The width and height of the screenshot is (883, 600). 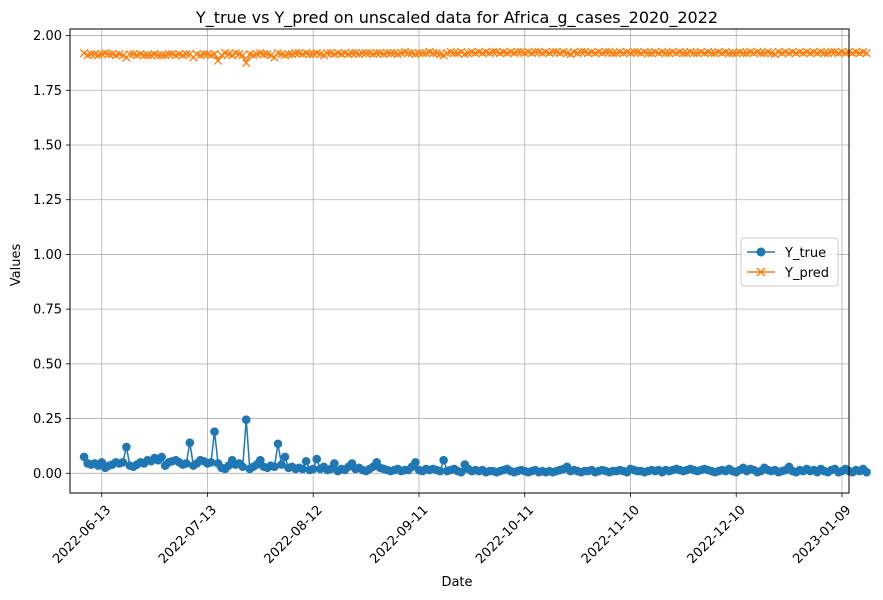 I want to click on y-tick-label: 1.00, so click(x=47, y=255).